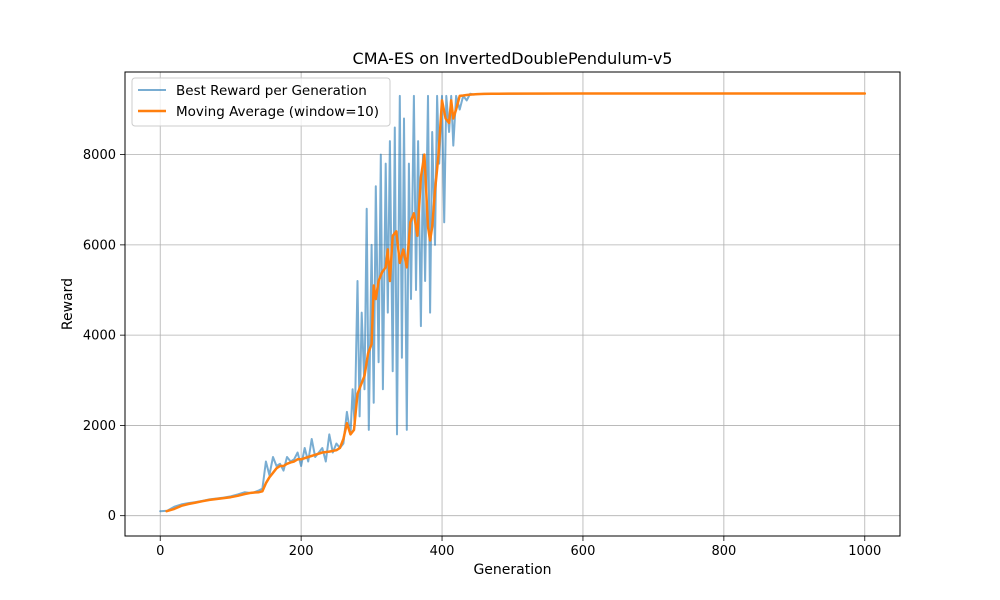 This screenshot has width=1000, height=600. I want to click on legend-label-best-reward: Best Reward per Generation, so click(271, 91).